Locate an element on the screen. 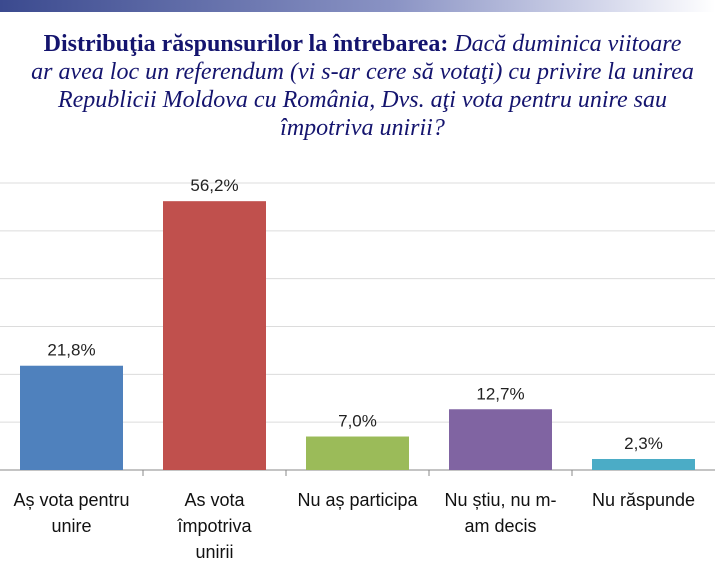 This screenshot has width=715, height=573. data-label: 7,0% is located at coordinates (357, 421).